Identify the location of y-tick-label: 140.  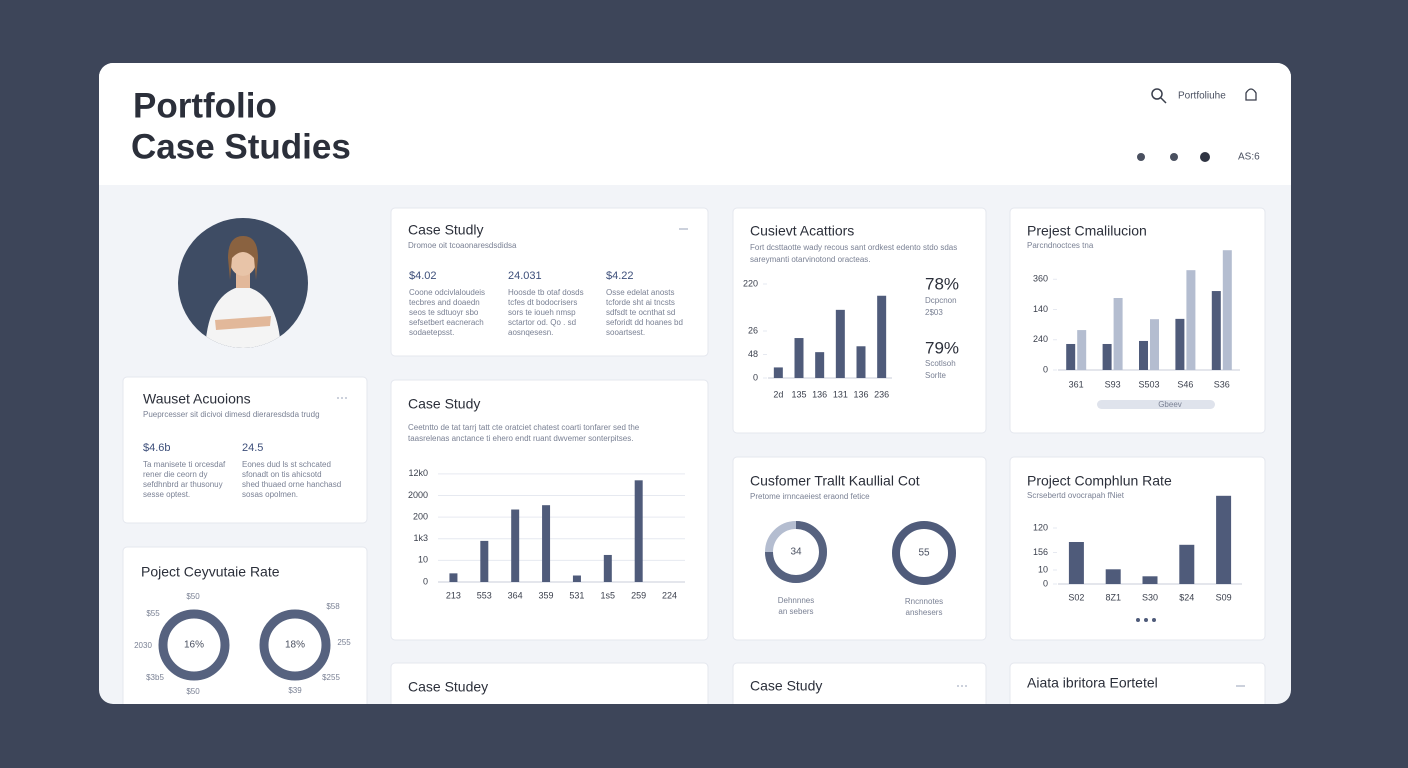
(1040, 309).